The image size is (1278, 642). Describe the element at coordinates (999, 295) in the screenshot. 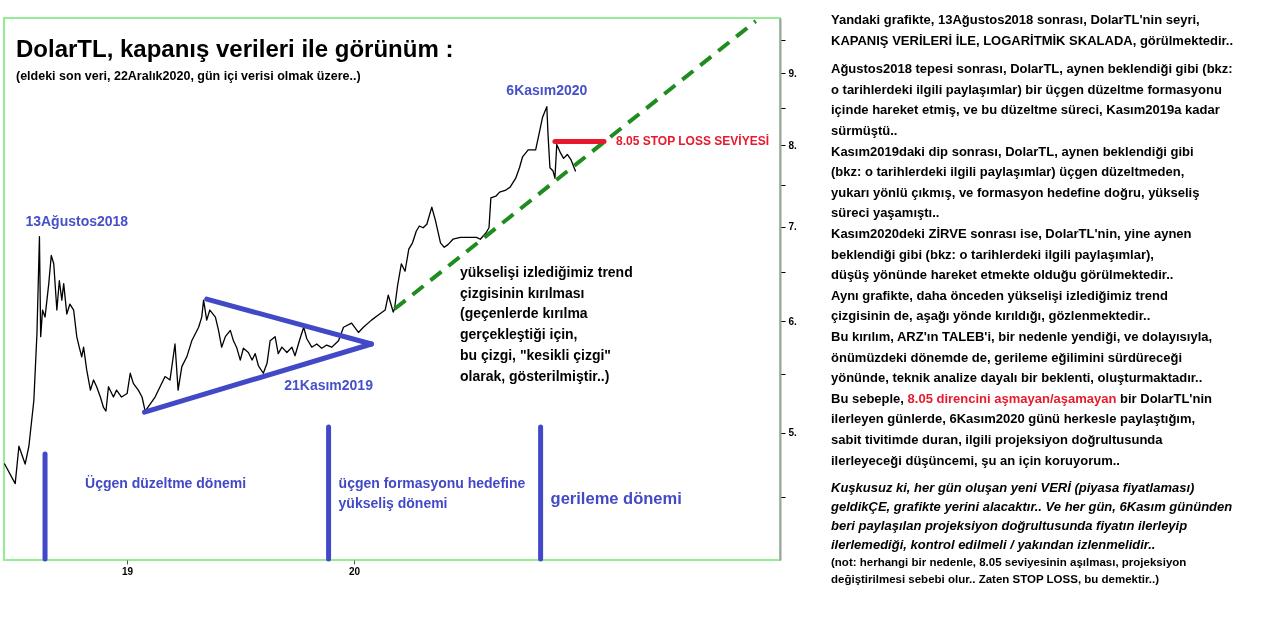

I see `text: Aynı grafikte, daha önceden yükselişi izlediğimiz trend` at that location.